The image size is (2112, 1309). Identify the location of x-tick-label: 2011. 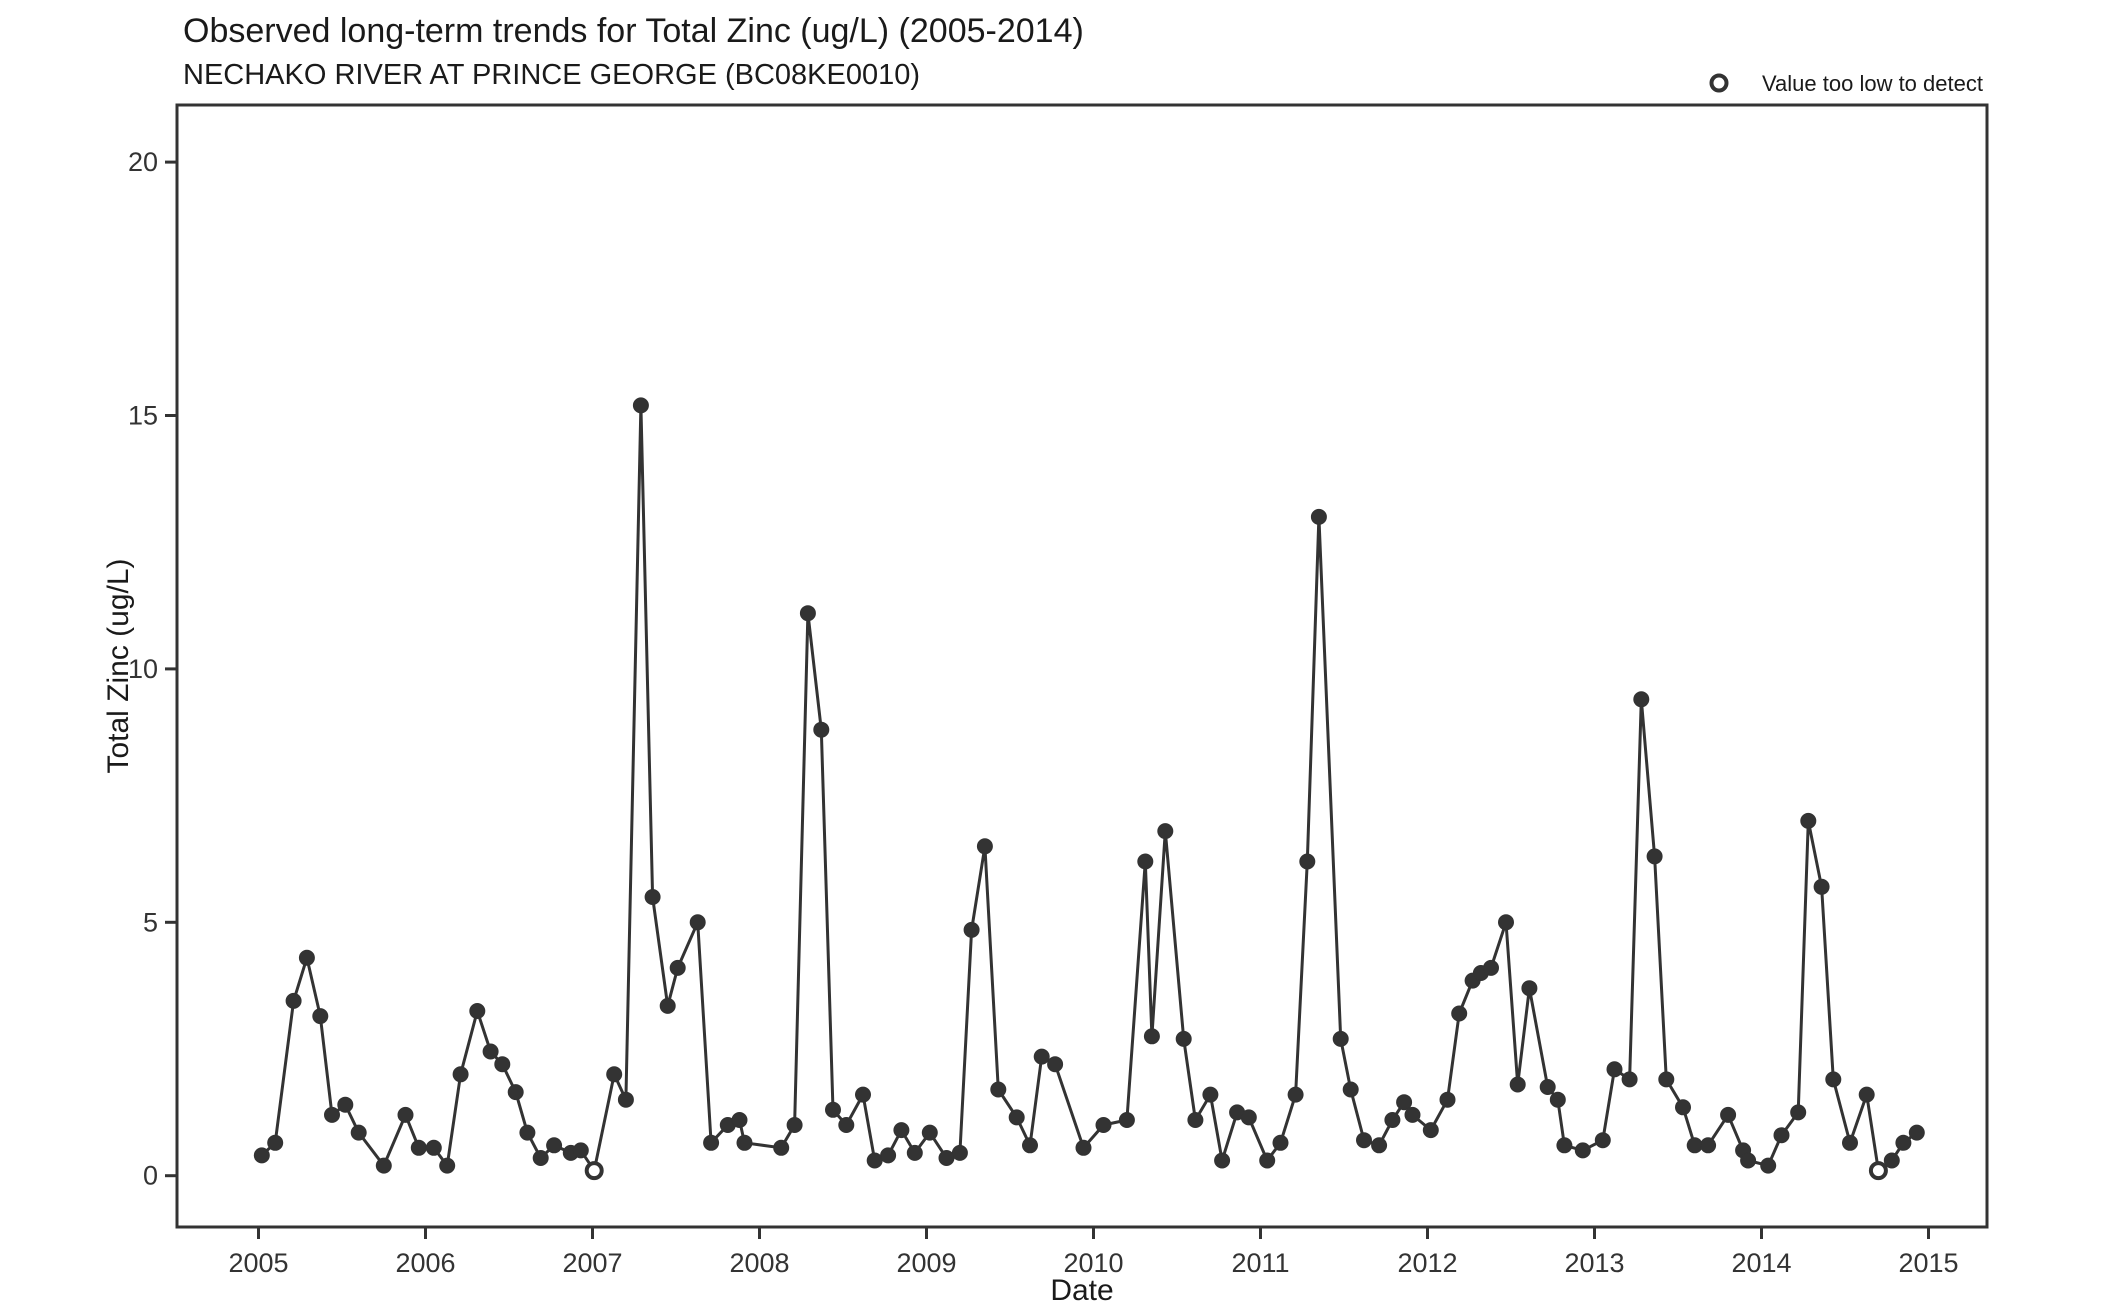
(1260, 1263).